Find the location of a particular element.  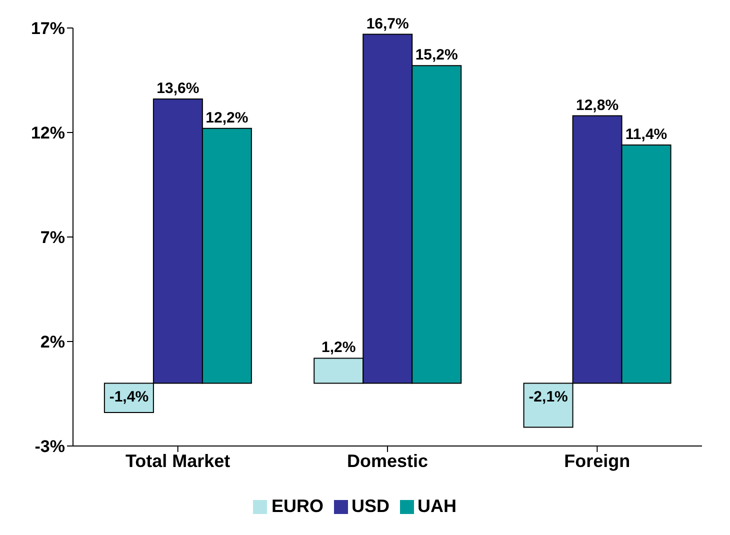

data-label: 13,6% is located at coordinates (178, 89).